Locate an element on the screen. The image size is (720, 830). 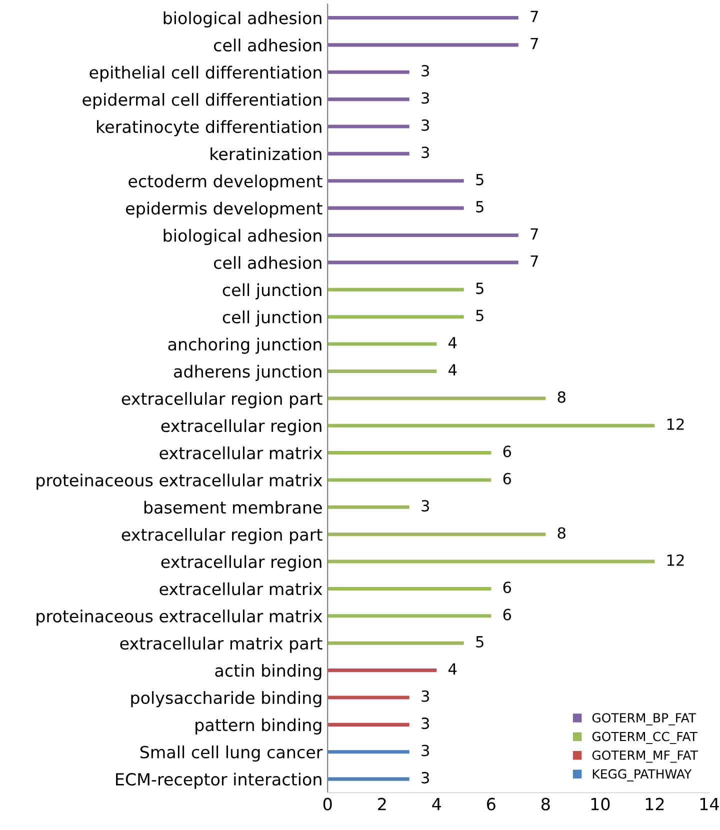
x-tick-label: 10 is located at coordinates (600, 804).